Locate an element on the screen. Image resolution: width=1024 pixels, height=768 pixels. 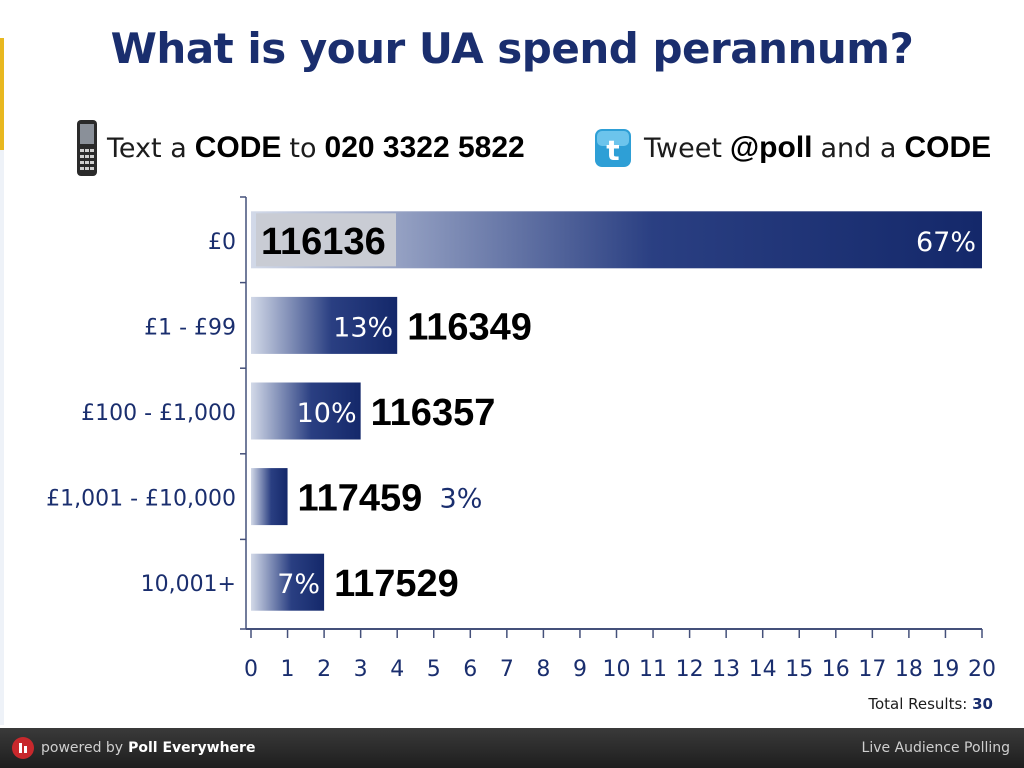
percent-label: 13% is located at coordinates (363, 327).